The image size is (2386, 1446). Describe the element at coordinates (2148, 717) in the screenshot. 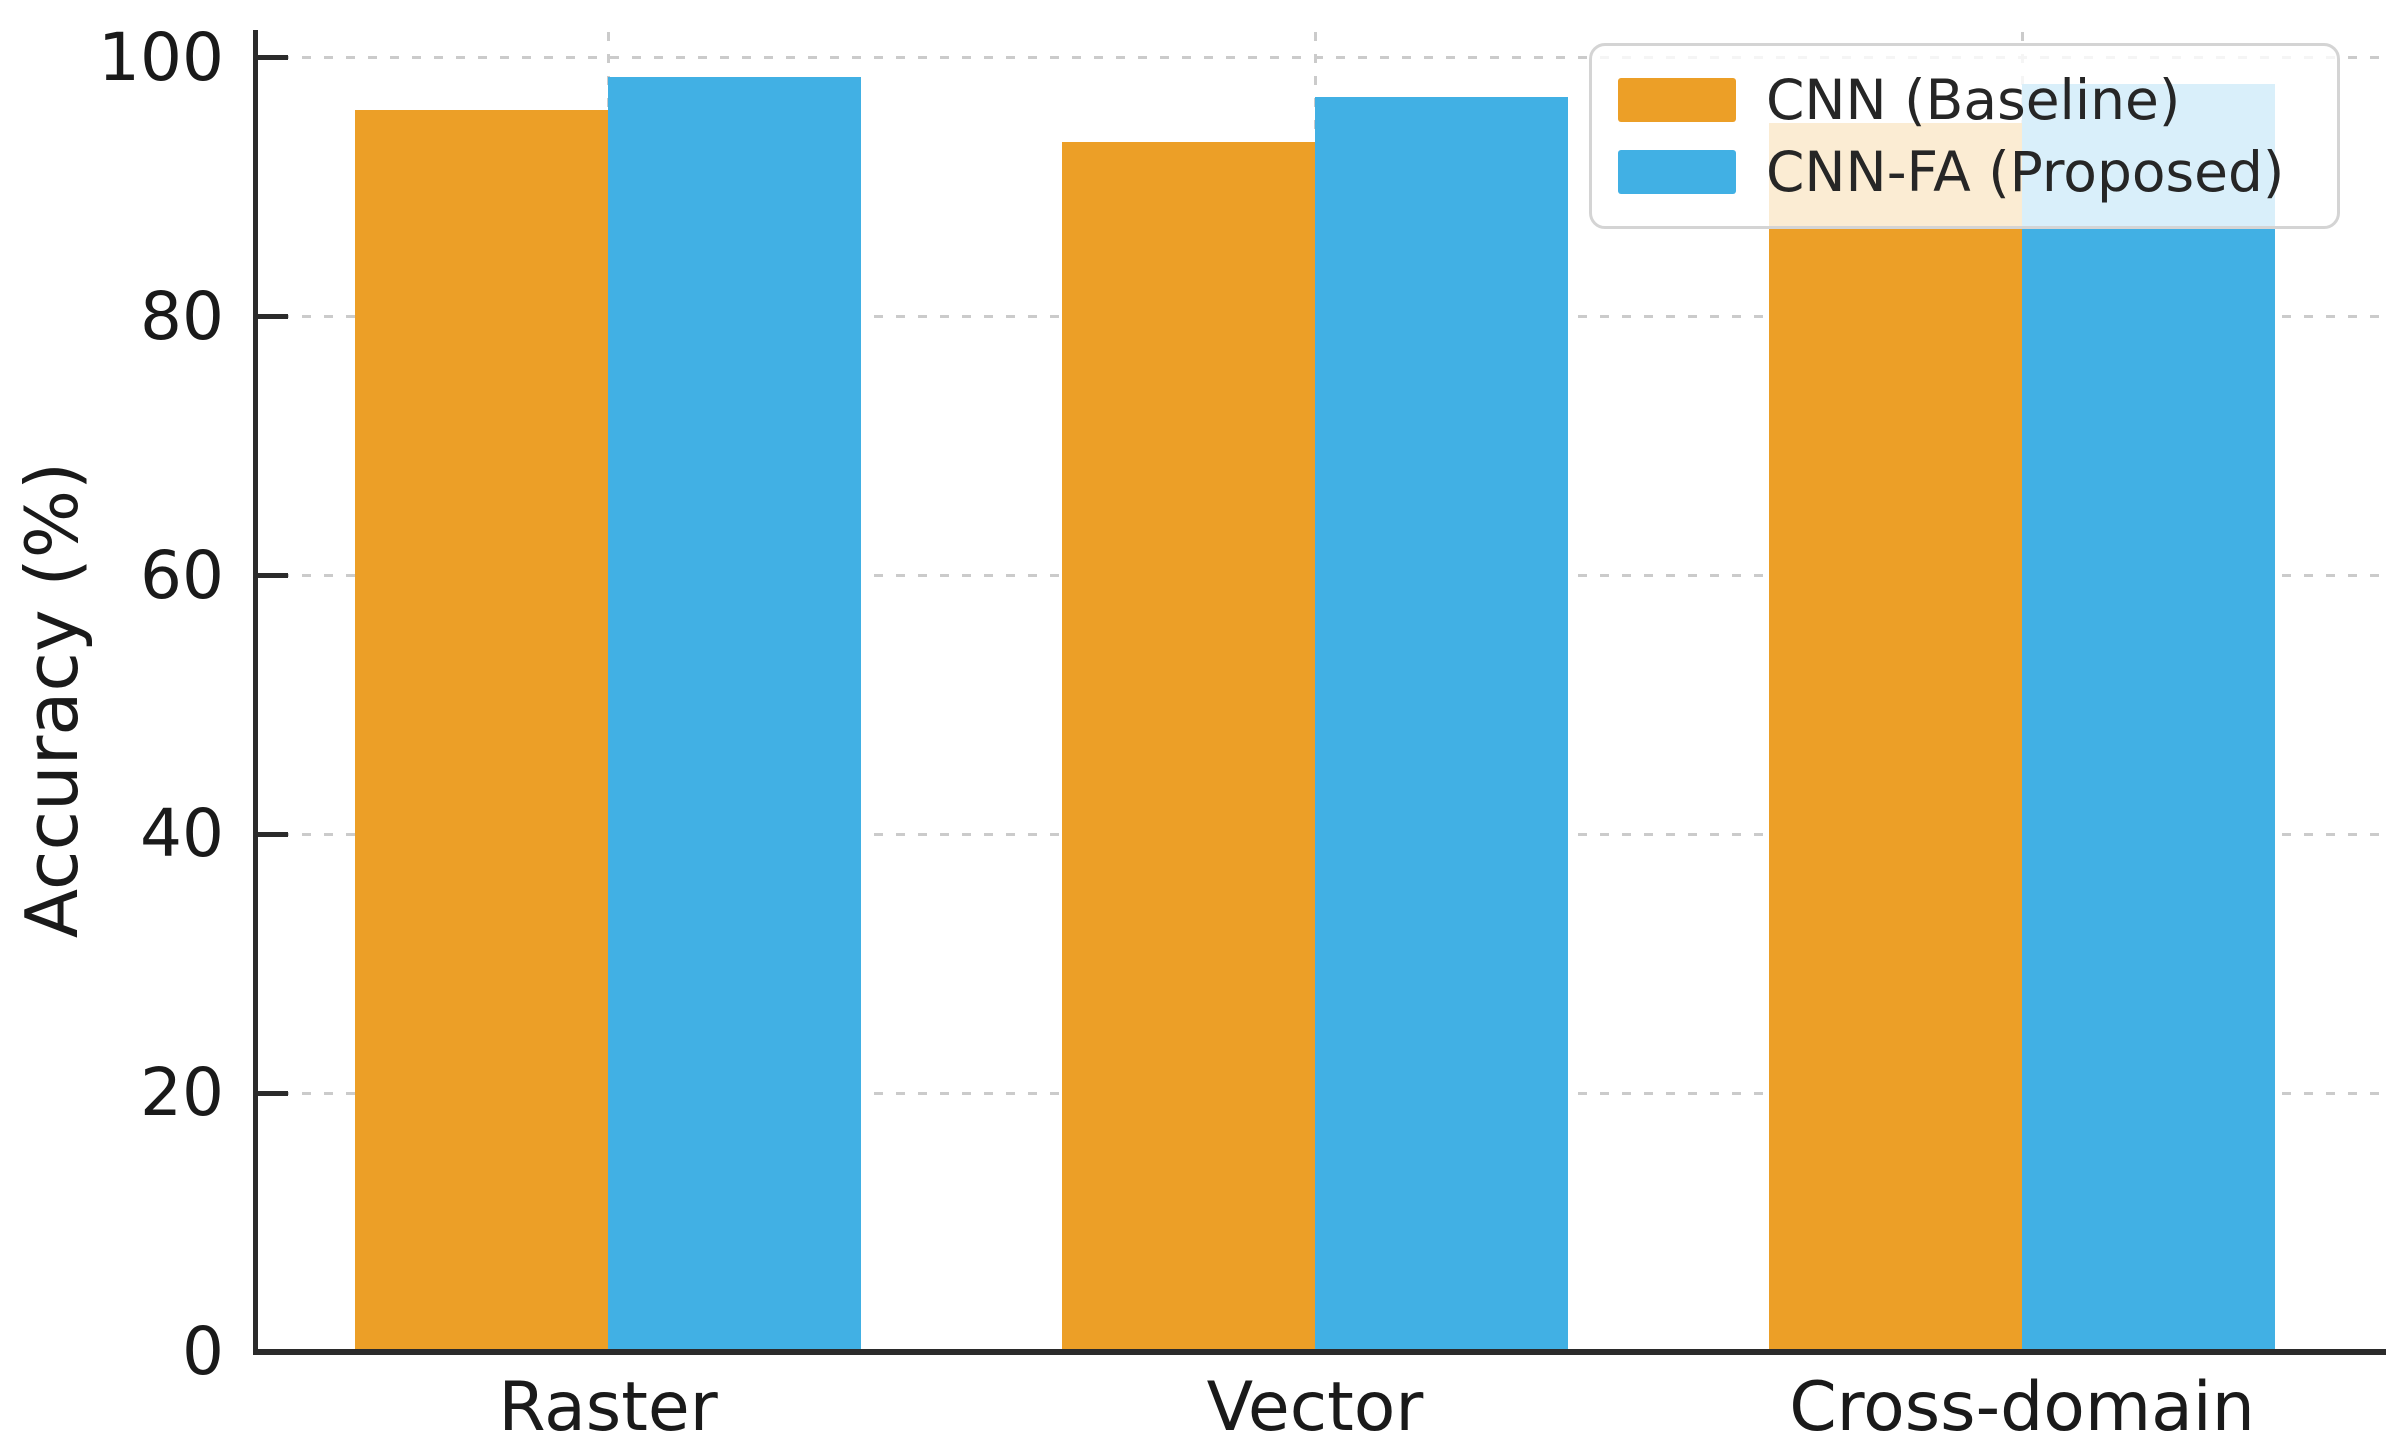

I see `bar-cross-domain-proposed` at that location.